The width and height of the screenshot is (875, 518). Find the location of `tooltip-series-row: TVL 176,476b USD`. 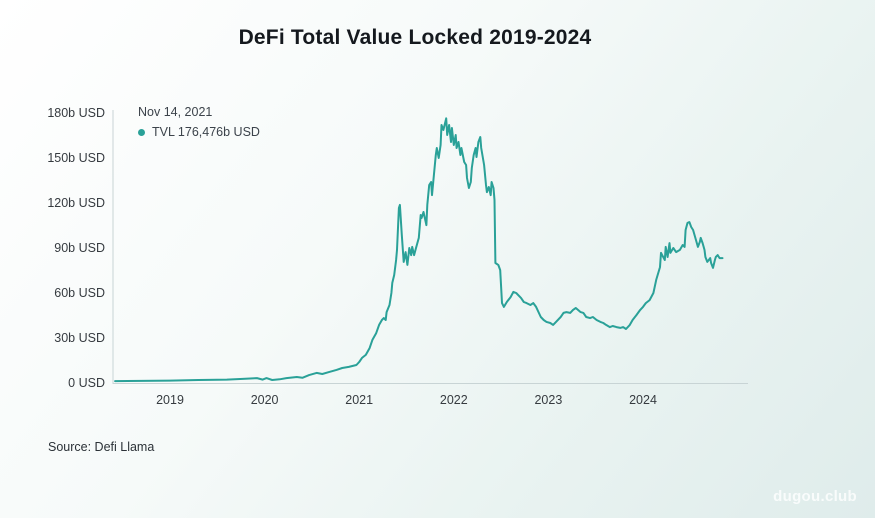

tooltip-series-row: TVL 176,476b USD is located at coordinates (199, 132).